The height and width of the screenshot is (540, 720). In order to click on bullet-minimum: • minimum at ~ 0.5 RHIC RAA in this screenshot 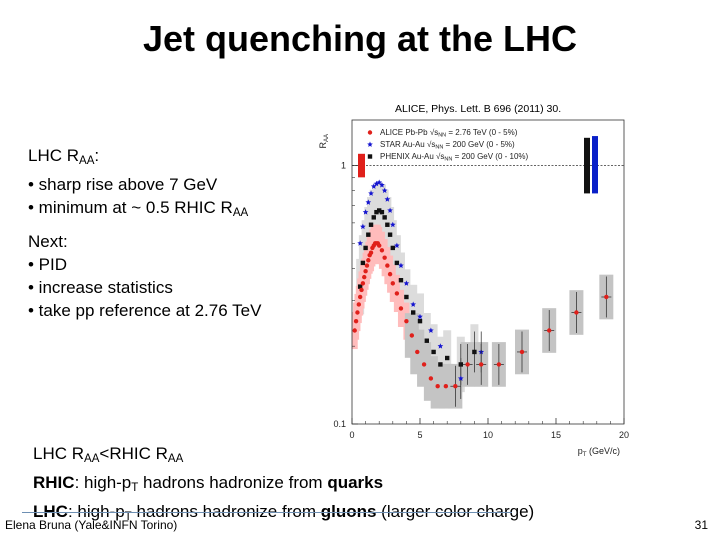, I will do `click(138, 208)`.